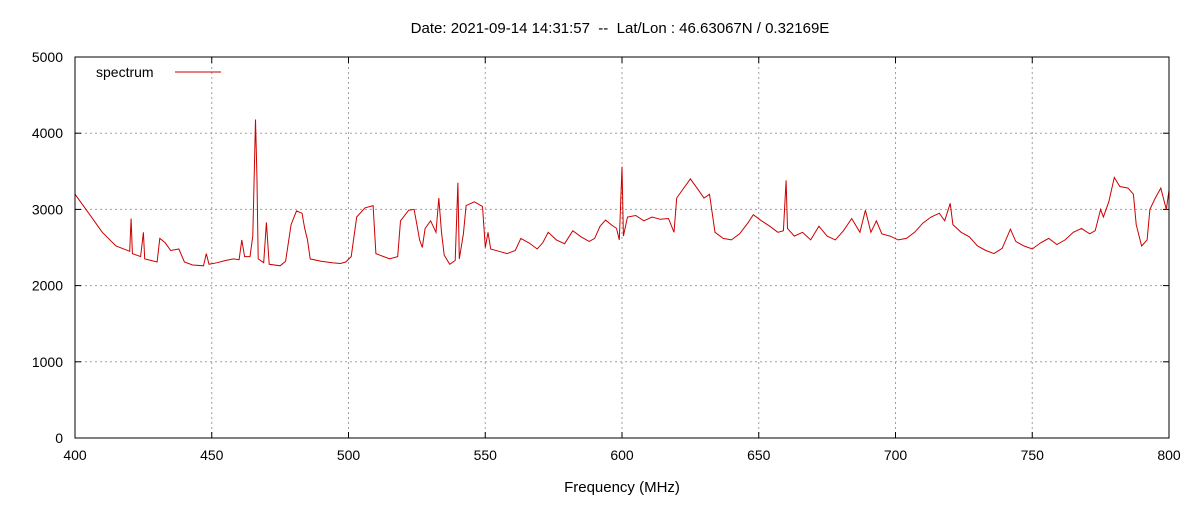  I want to click on x-tick-label: 500, so click(349, 455).